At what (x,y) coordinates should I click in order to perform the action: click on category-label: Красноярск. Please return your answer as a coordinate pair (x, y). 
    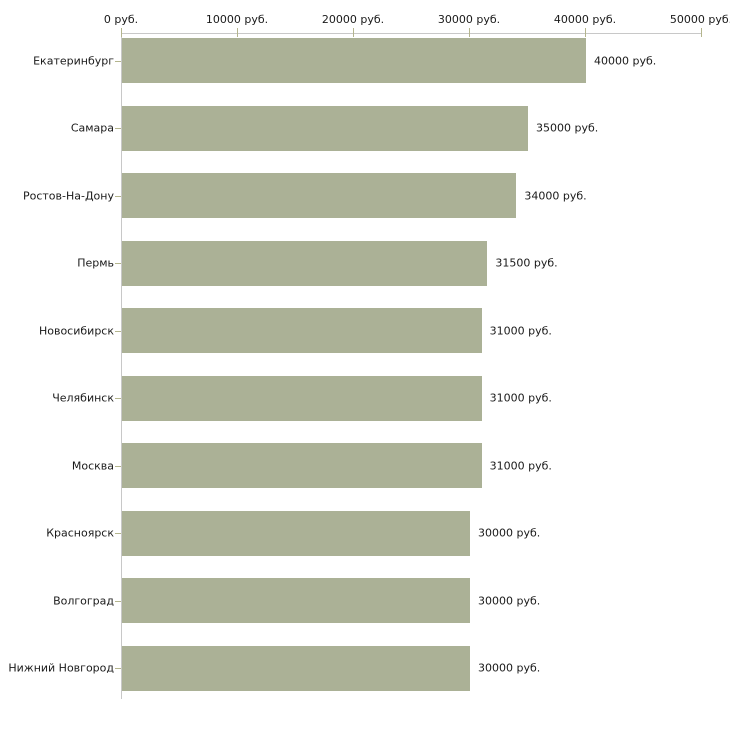
    Looking at the image, I should click on (80, 533).